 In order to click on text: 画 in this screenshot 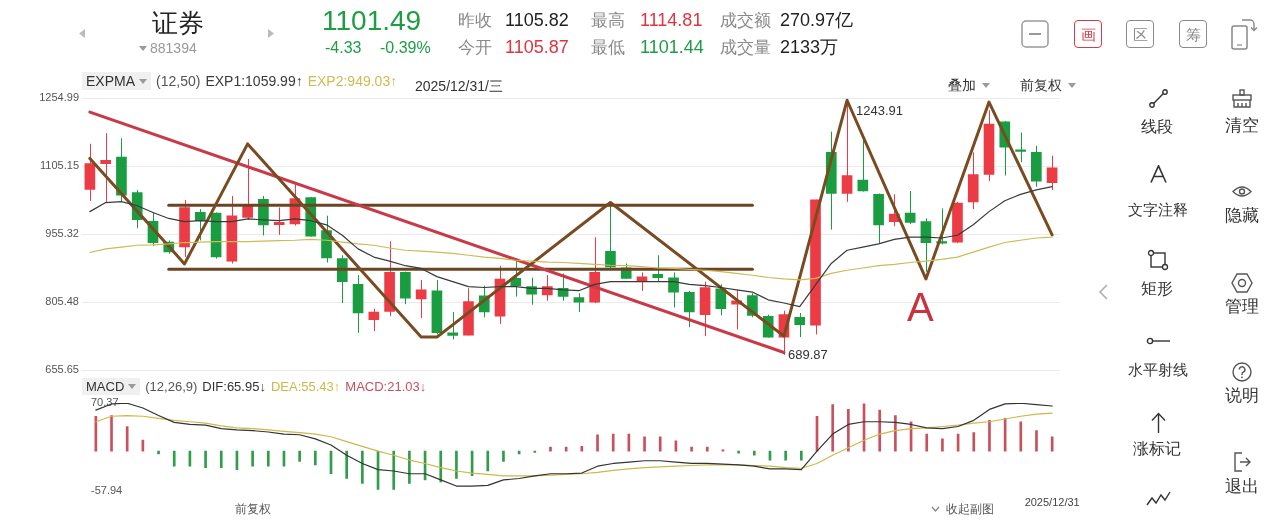, I will do `click(1088, 34)`.